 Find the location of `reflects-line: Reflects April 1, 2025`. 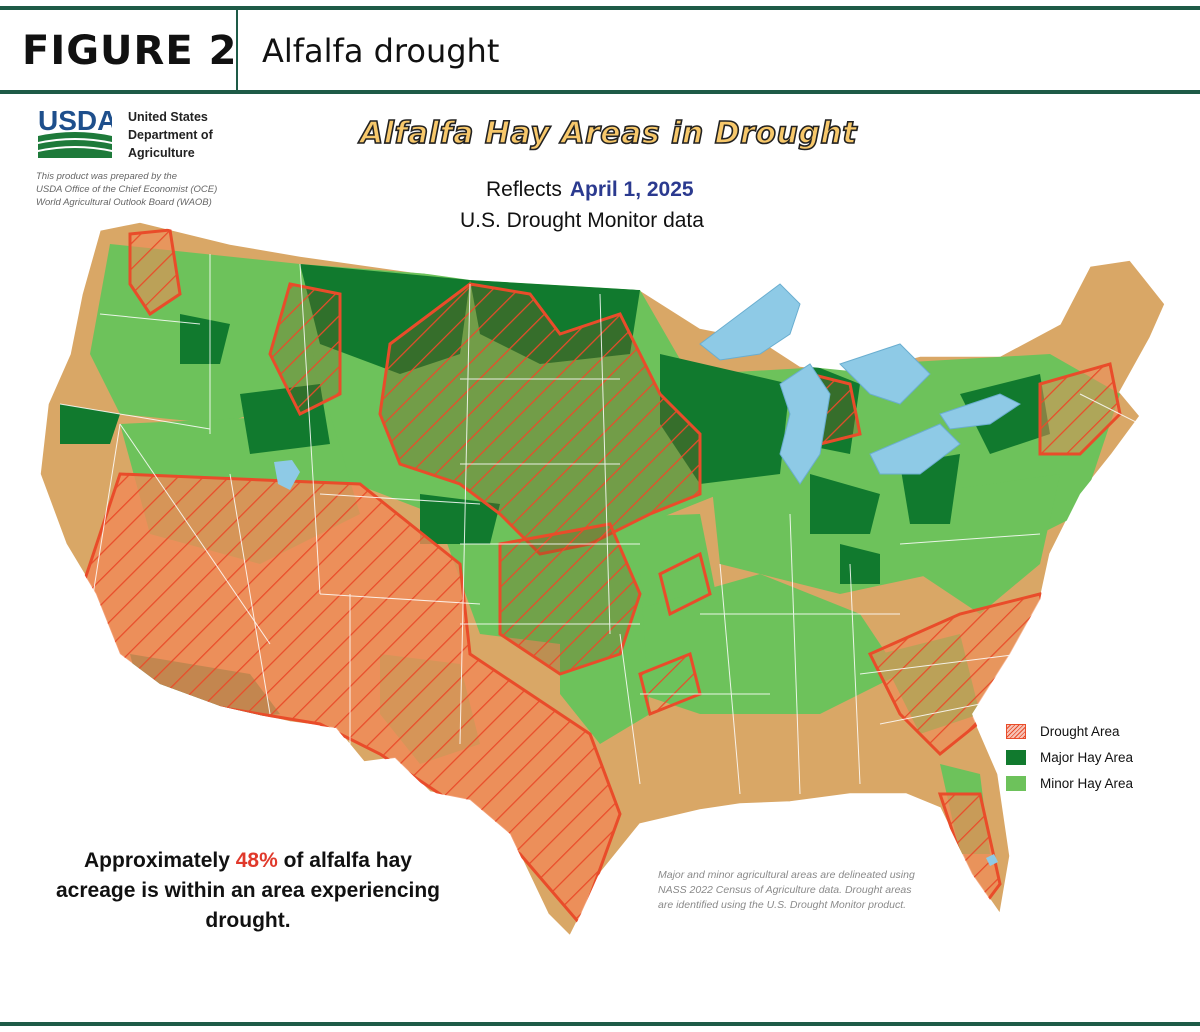

reflects-line: Reflects April 1, 2025 is located at coordinates (590, 190).